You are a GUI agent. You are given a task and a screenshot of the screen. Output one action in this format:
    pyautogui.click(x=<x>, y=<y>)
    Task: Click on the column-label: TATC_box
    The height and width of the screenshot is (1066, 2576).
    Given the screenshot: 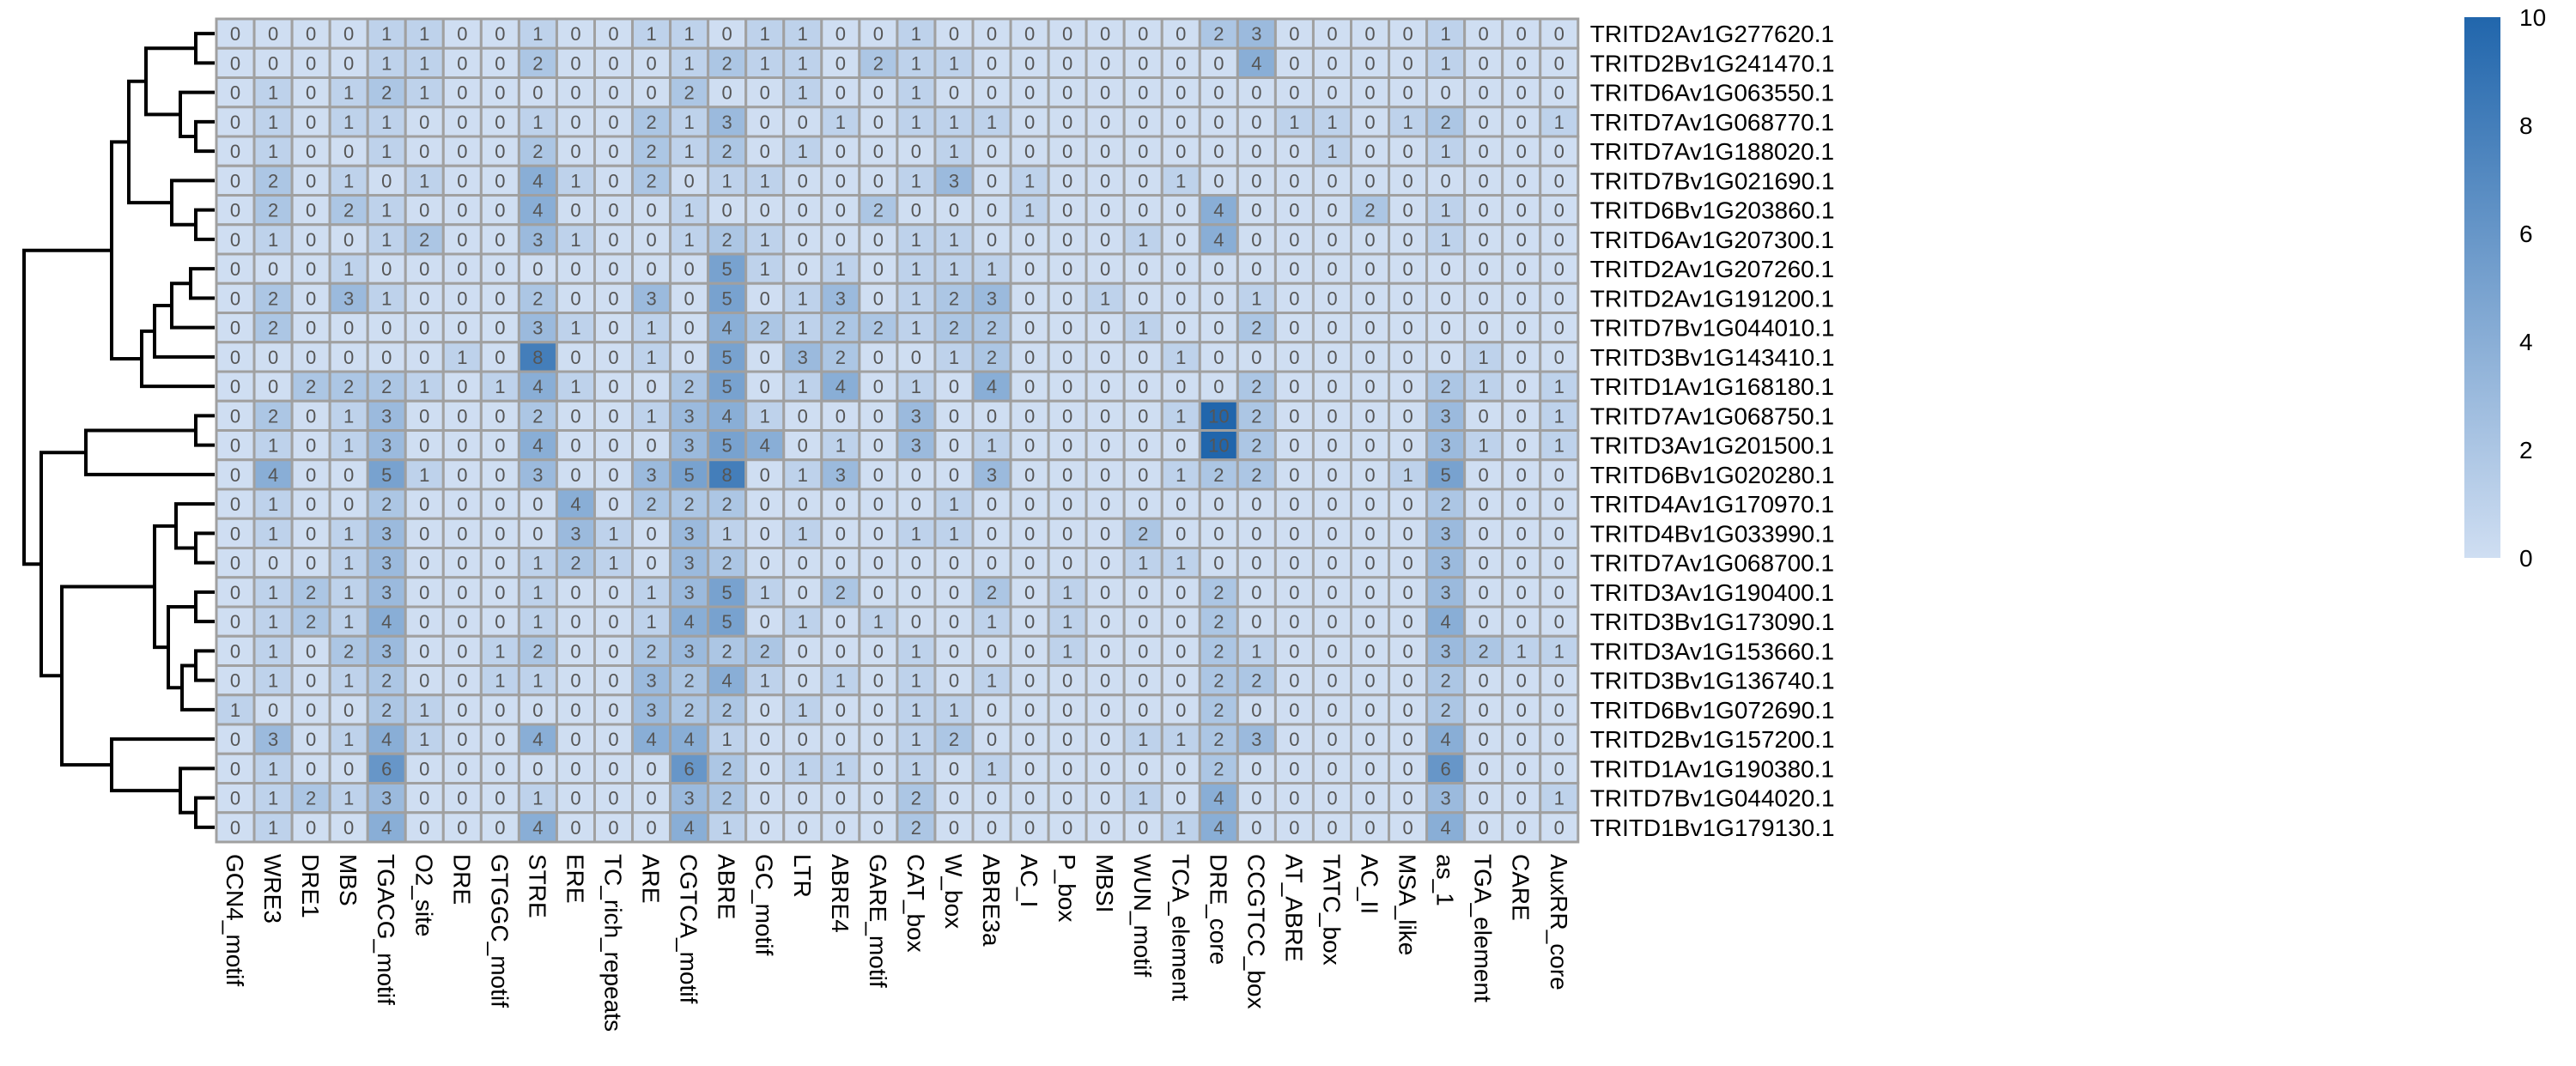 What is the action you would take?
    pyautogui.click(x=1331, y=910)
    